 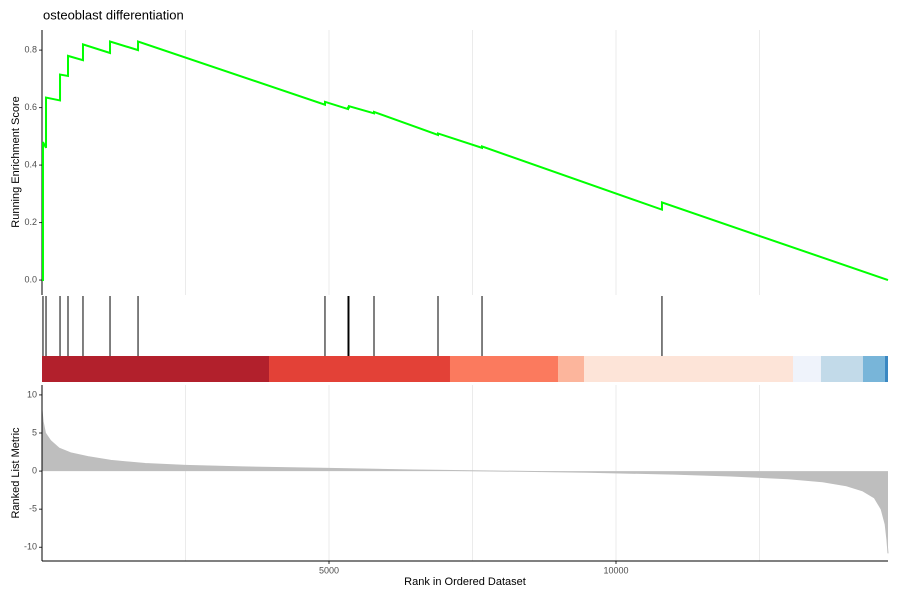 What do you see at coordinates (32, 394) in the screenshot?
I see `y-tick-label: 10` at bounding box center [32, 394].